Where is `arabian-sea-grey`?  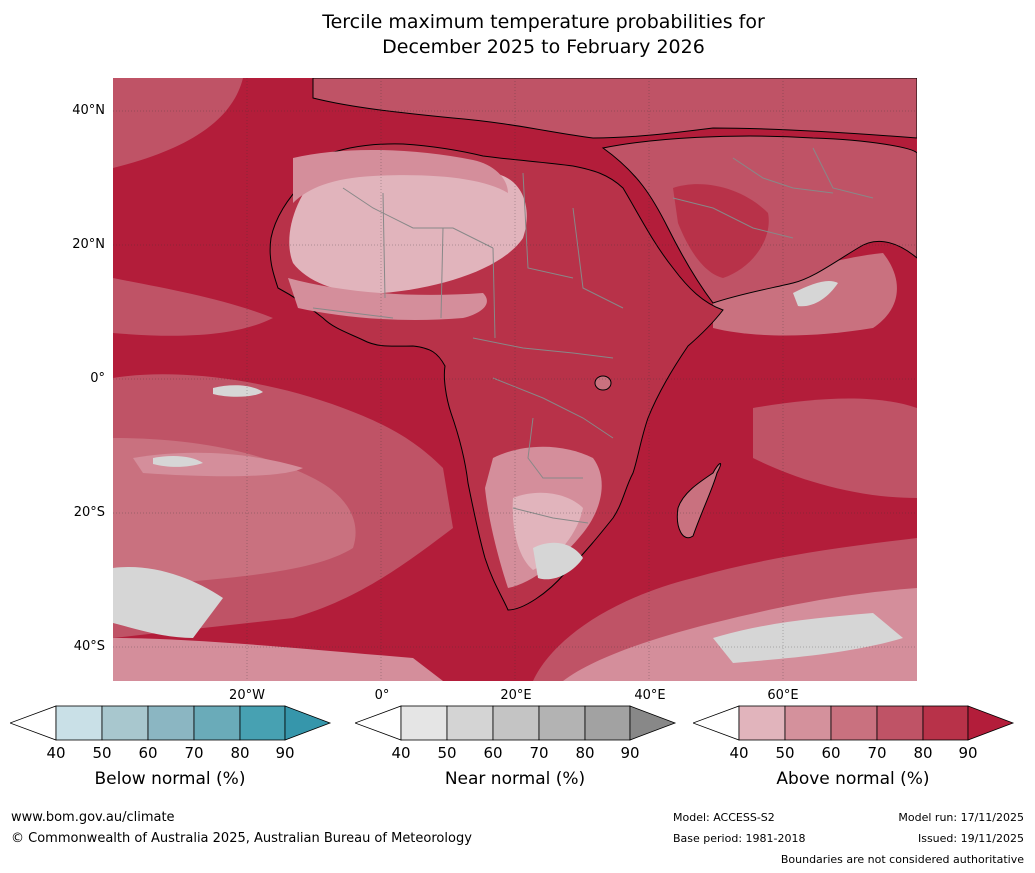 arabian-sea-grey is located at coordinates (815, 294).